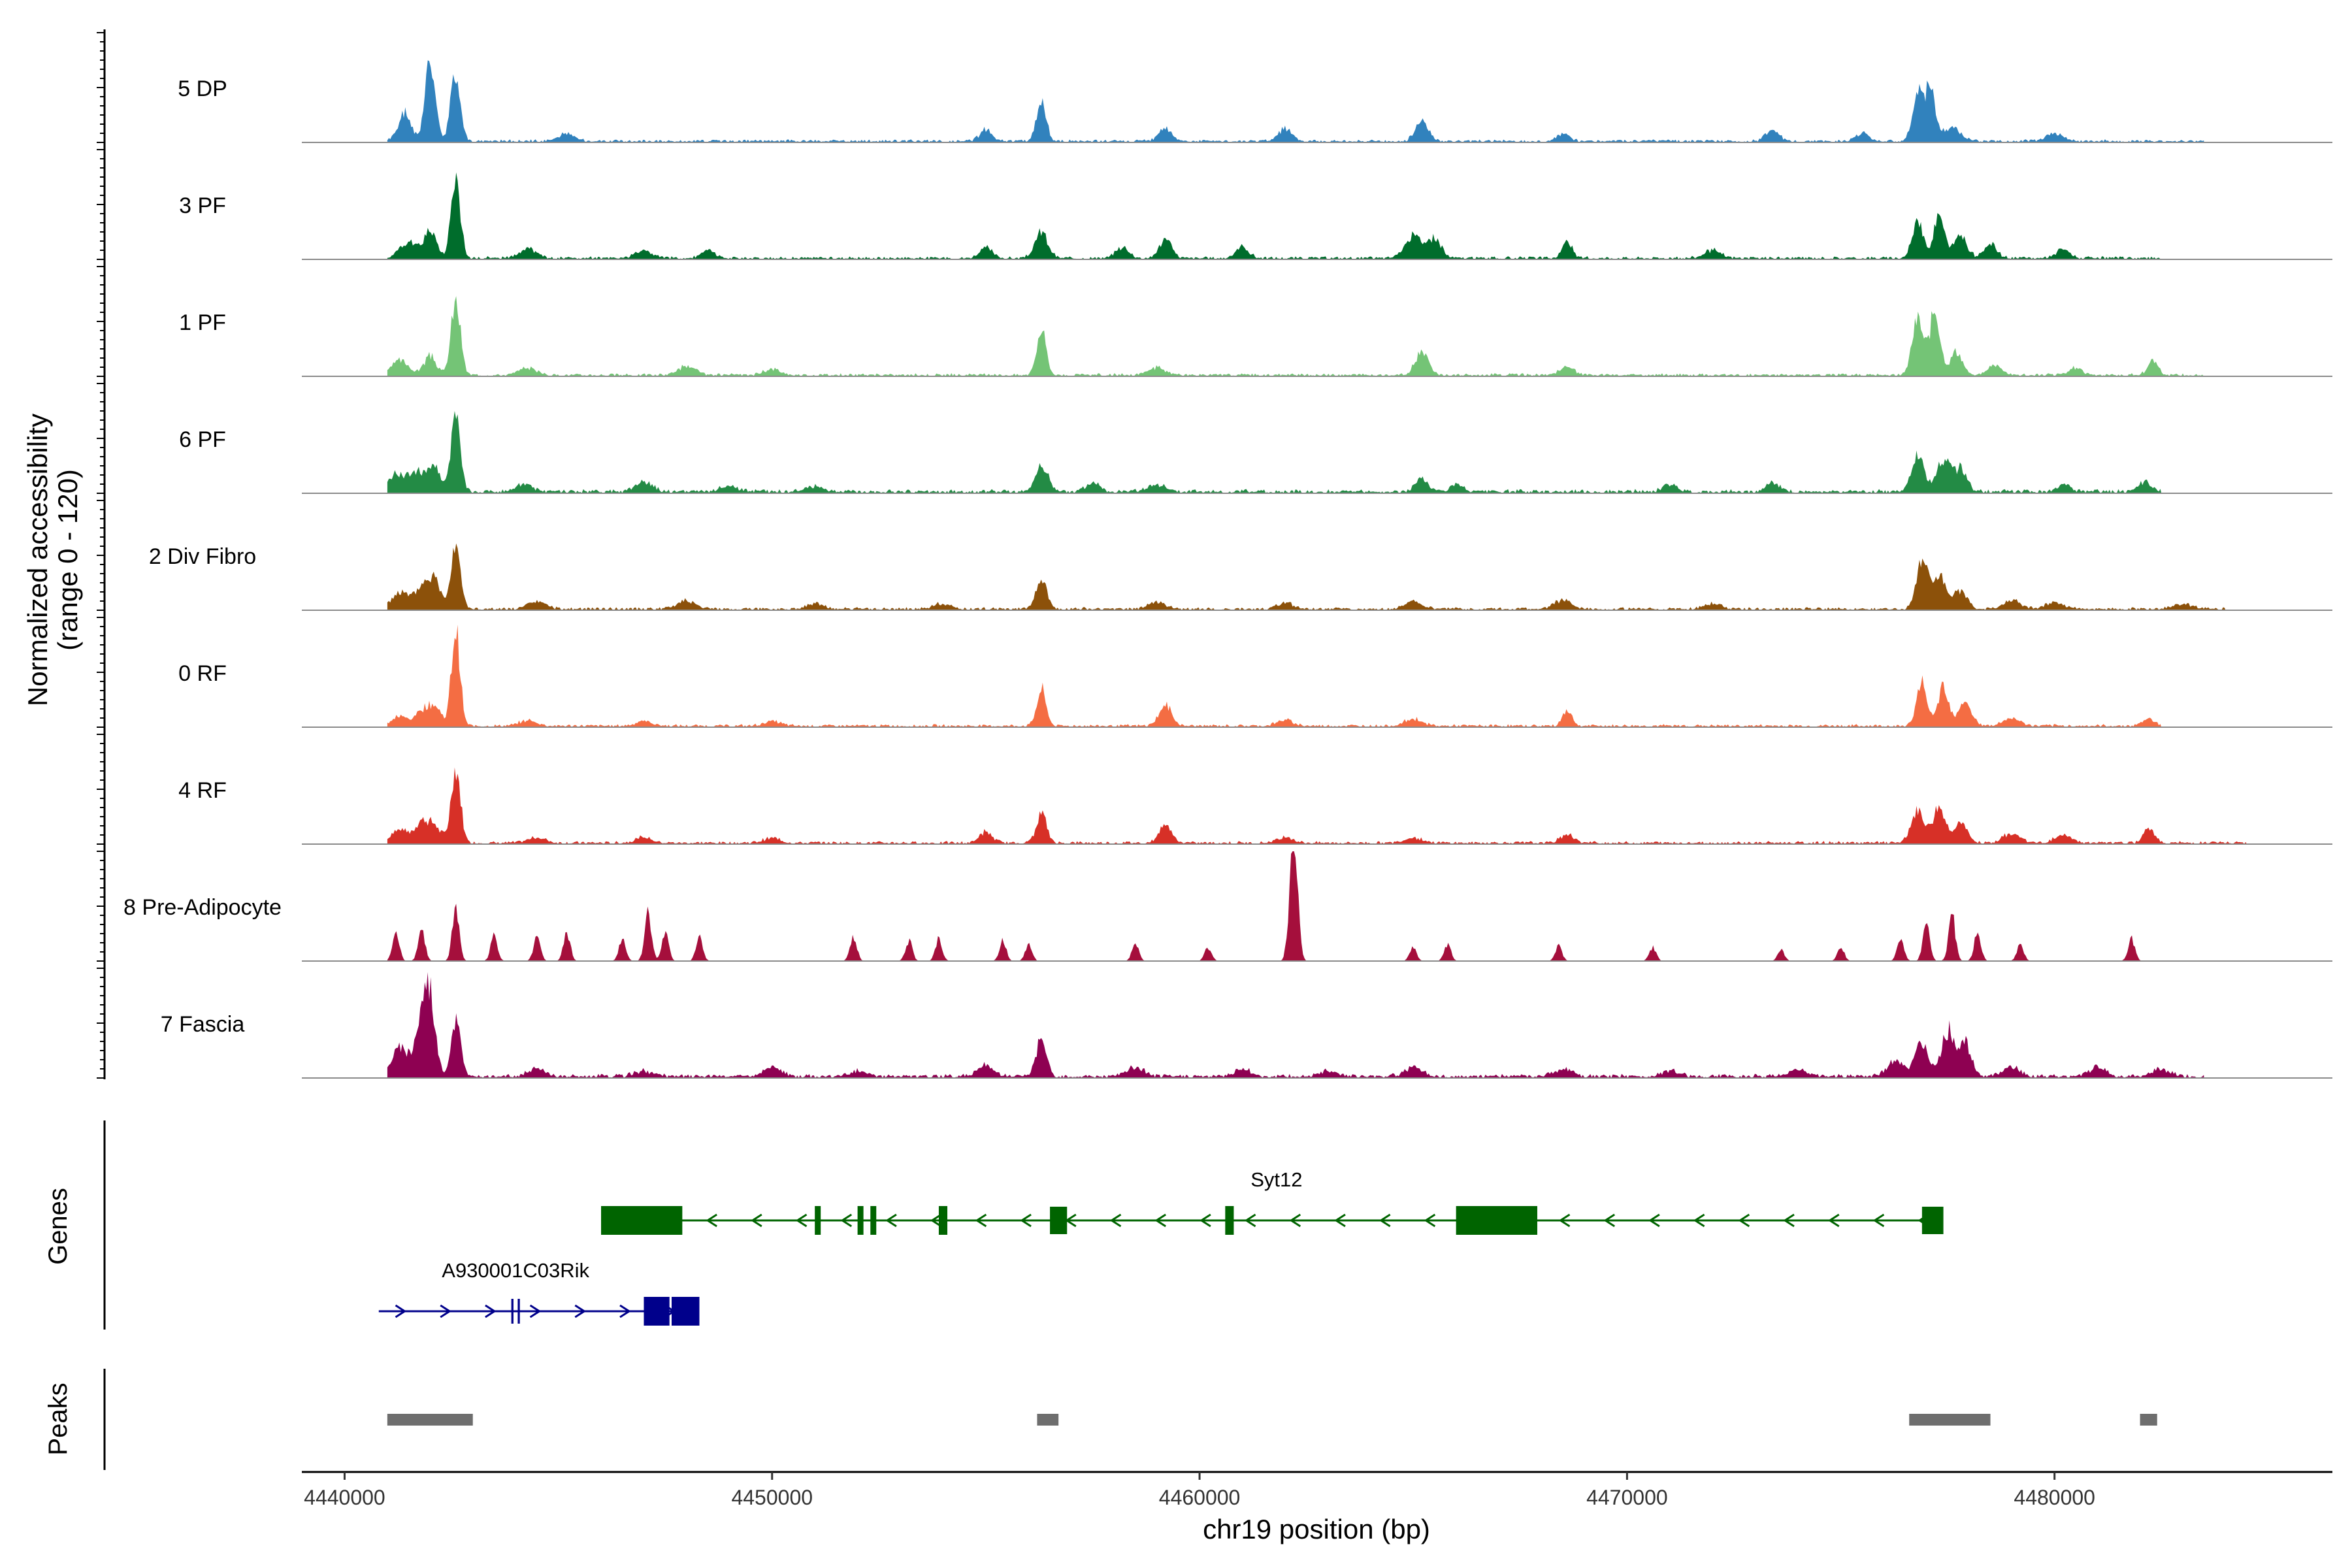 Image resolution: width=2352 pixels, height=1568 pixels. Describe the element at coordinates (1200, 1497) in the screenshot. I see `x-tick-label: 4460000` at that location.